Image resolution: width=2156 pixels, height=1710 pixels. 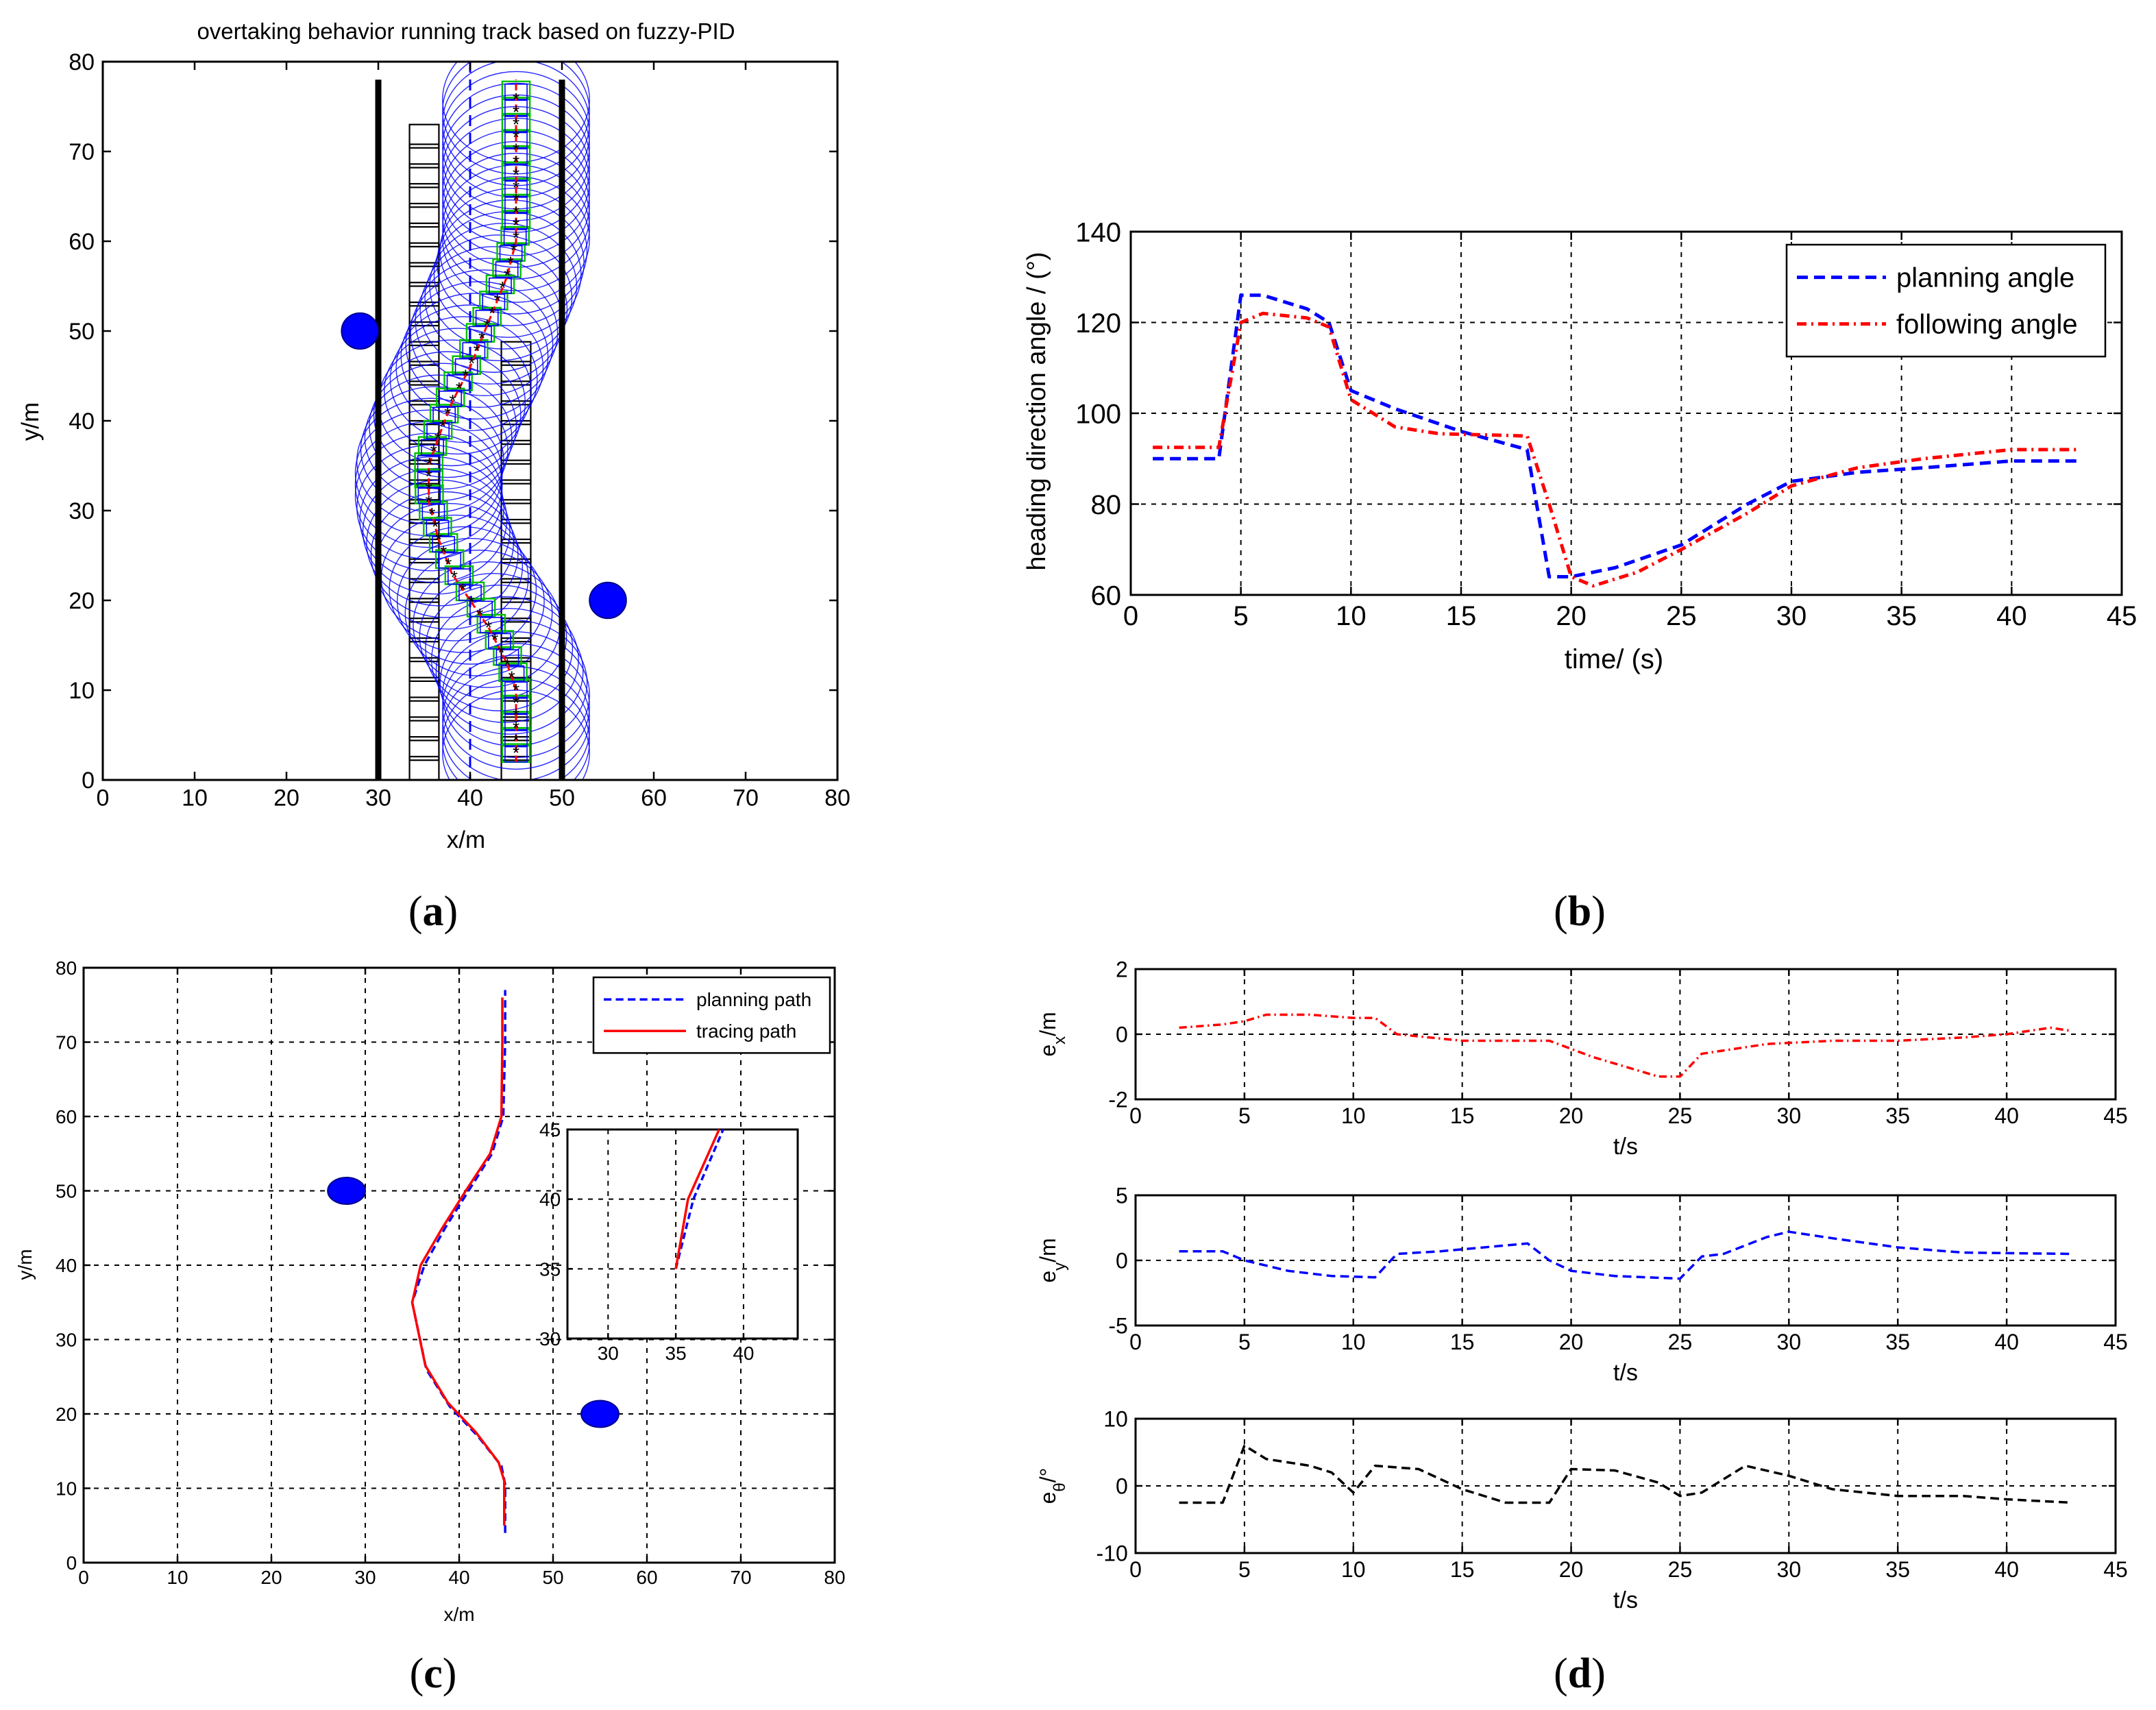 What do you see at coordinates (1048, 1051) in the screenshot?
I see `ylabel-main: e` at bounding box center [1048, 1051].